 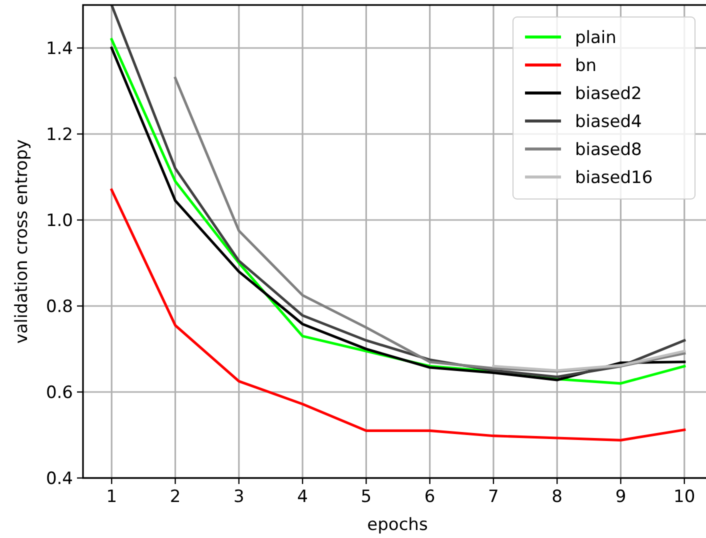 What do you see at coordinates (59, 392) in the screenshot?
I see `y-tick-label: 0.6` at bounding box center [59, 392].